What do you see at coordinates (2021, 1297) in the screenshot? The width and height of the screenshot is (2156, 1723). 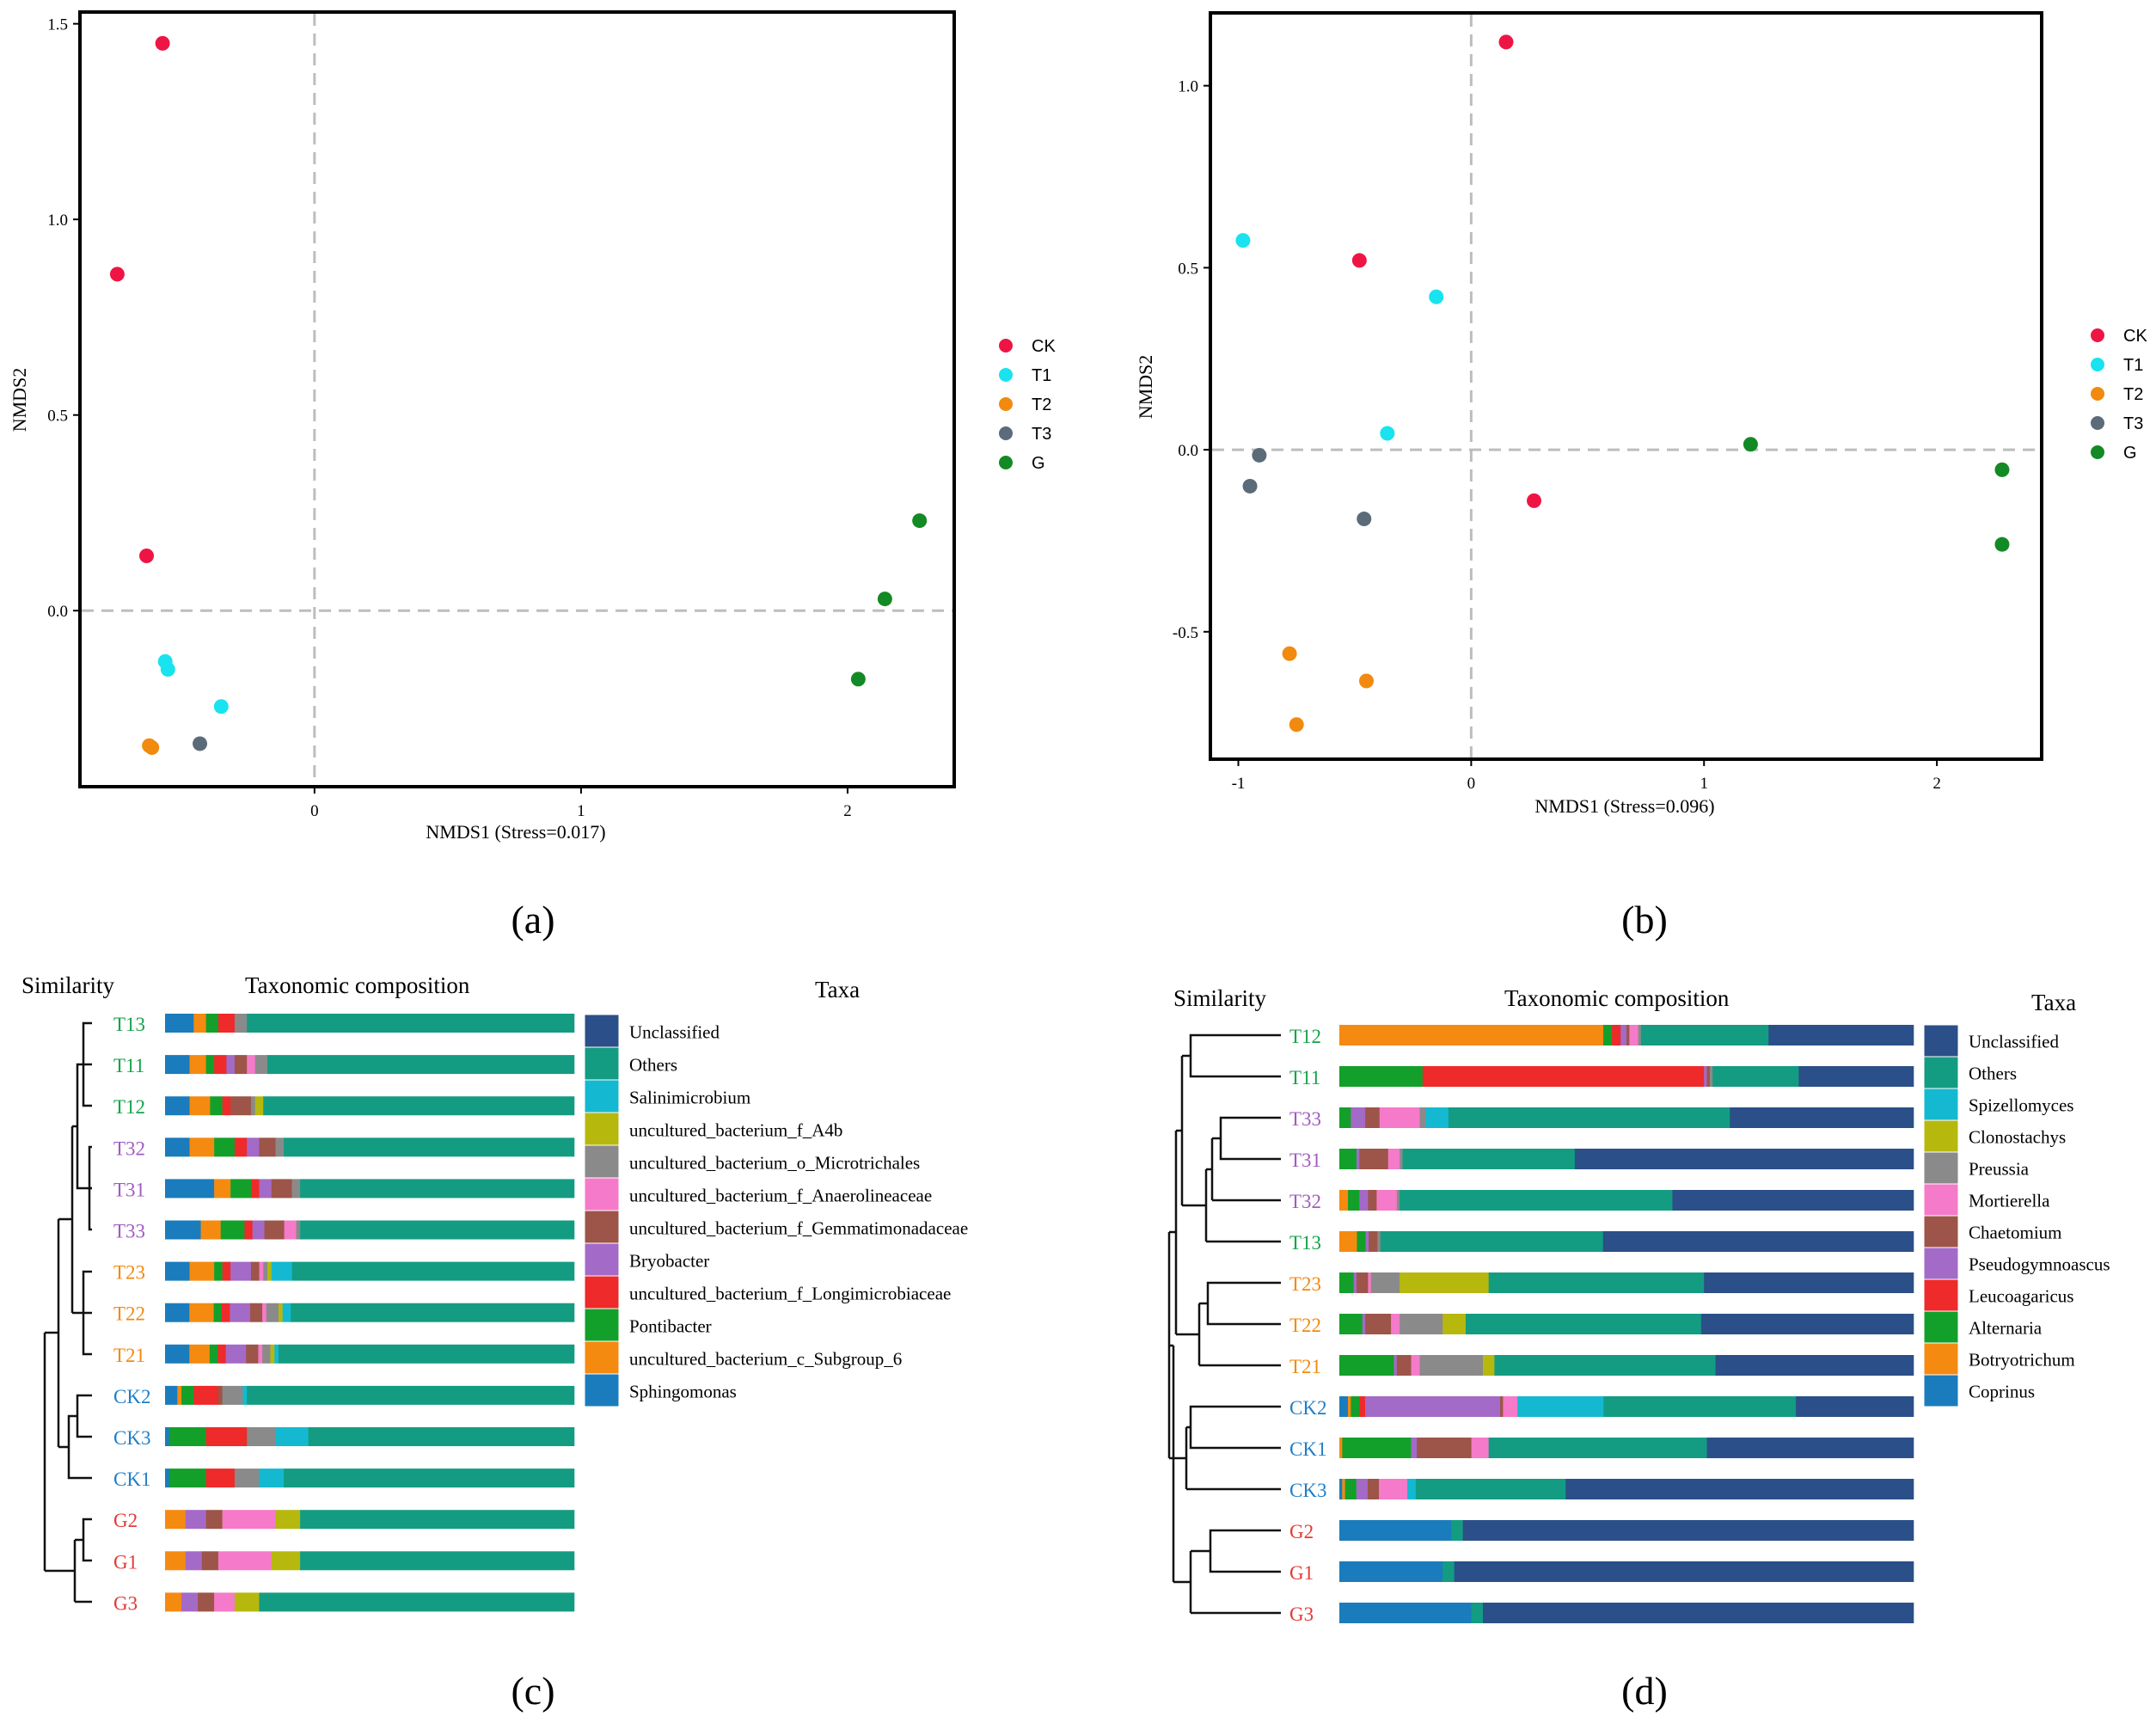 I see `d-legend-taxon-label: Leucoagaricus` at bounding box center [2021, 1297].